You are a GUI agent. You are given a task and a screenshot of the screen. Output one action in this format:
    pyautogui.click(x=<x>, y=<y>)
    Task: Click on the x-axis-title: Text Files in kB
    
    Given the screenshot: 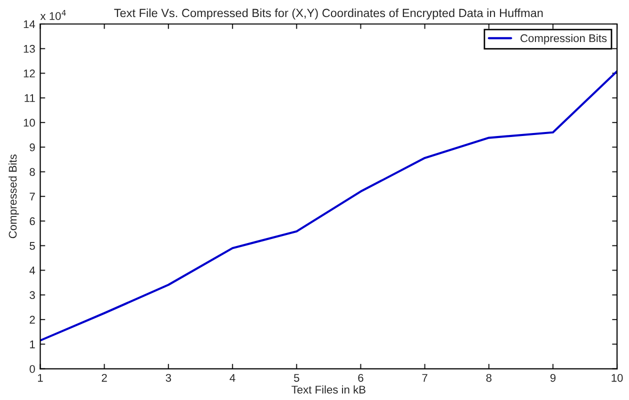 What is the action you would take?
    pyautogui.click(x=329, y=389)
    